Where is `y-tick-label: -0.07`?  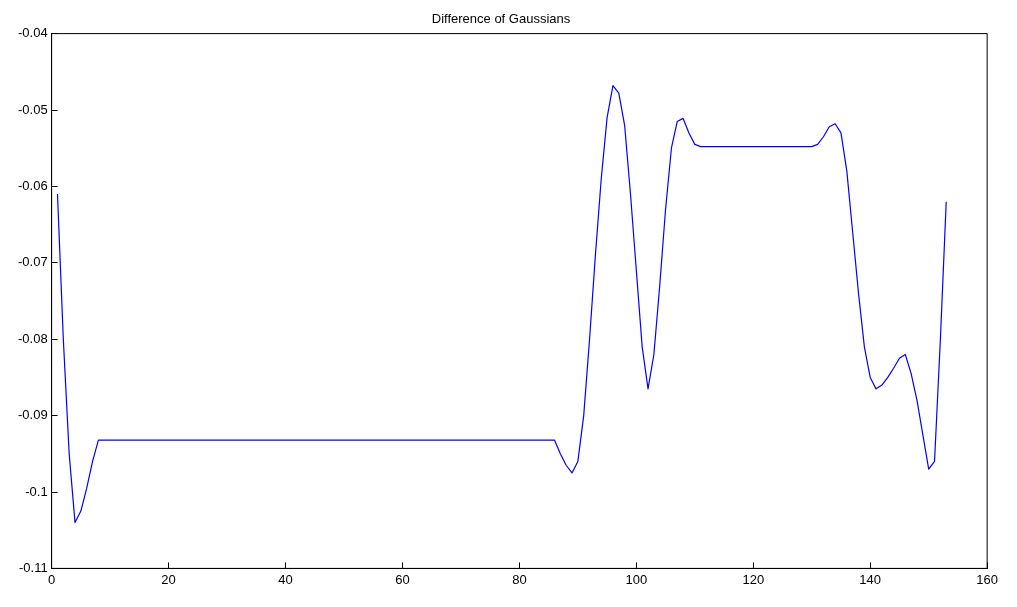 y-tick-label: -0.07 is located at coordinates (32, 262).